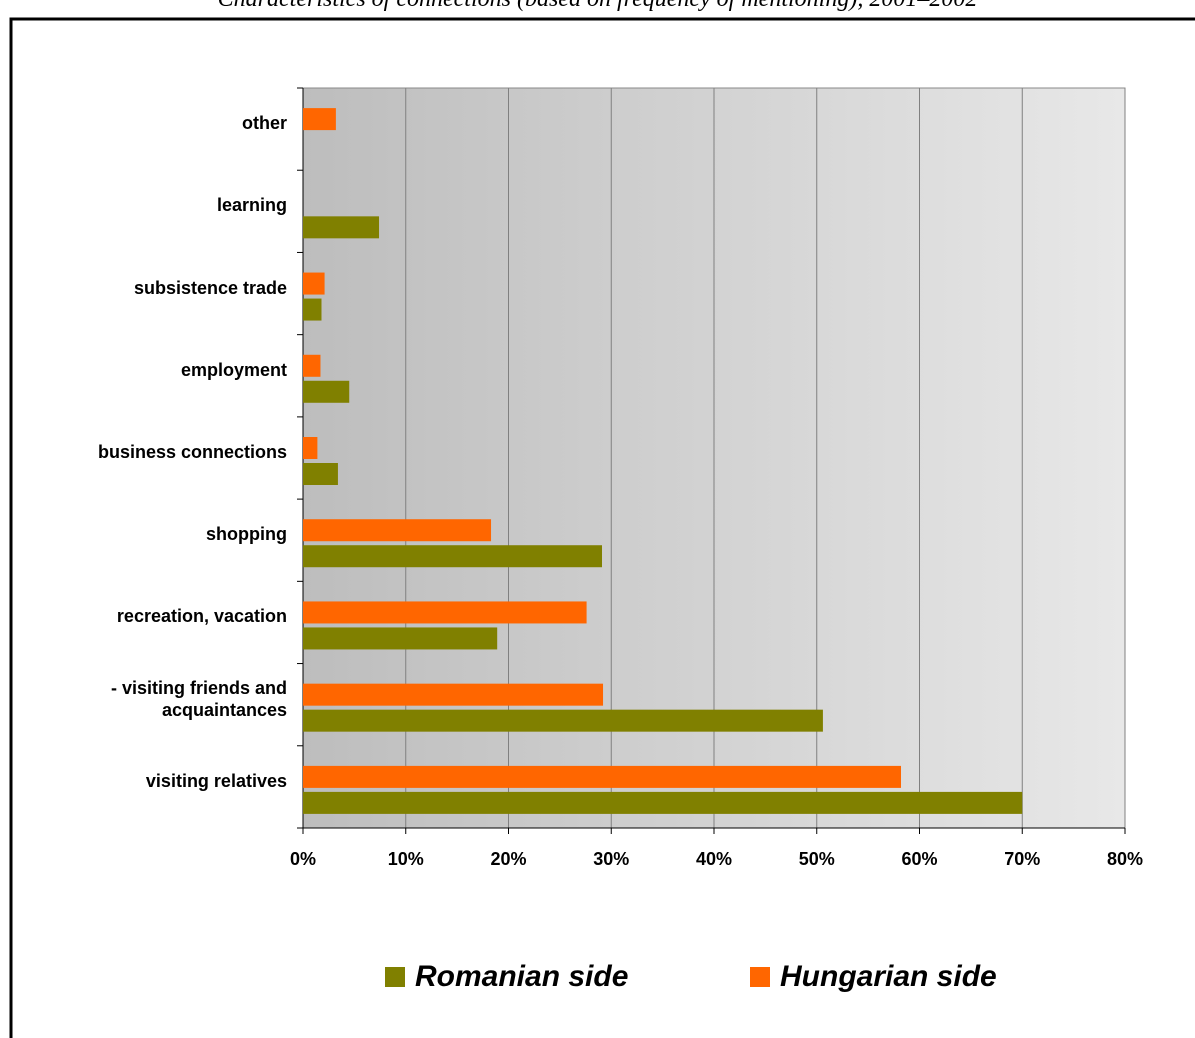 Image resolution: width=1195 pixels, height=1038 pixels. What do you see at coordinates (198, 698) in the screenshot?
I see `y-tick-label: - visiting friends and acquaintances` at bounding box center [198, 698].